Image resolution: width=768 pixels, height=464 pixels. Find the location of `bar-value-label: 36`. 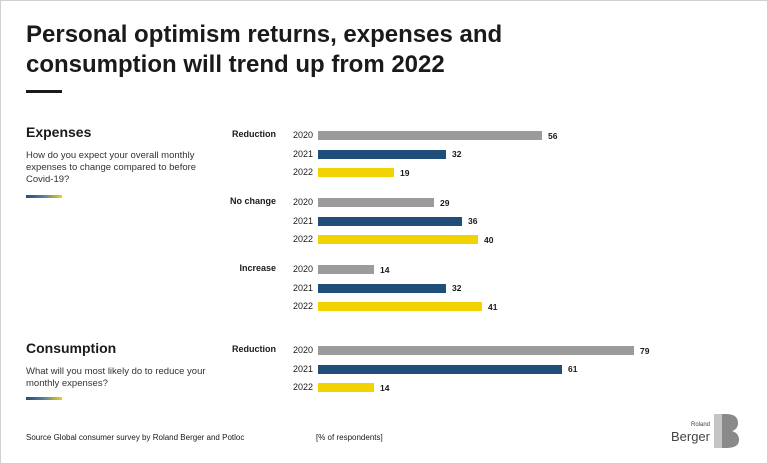

bar-value-label: 36 is located at coordinates (473, 221).